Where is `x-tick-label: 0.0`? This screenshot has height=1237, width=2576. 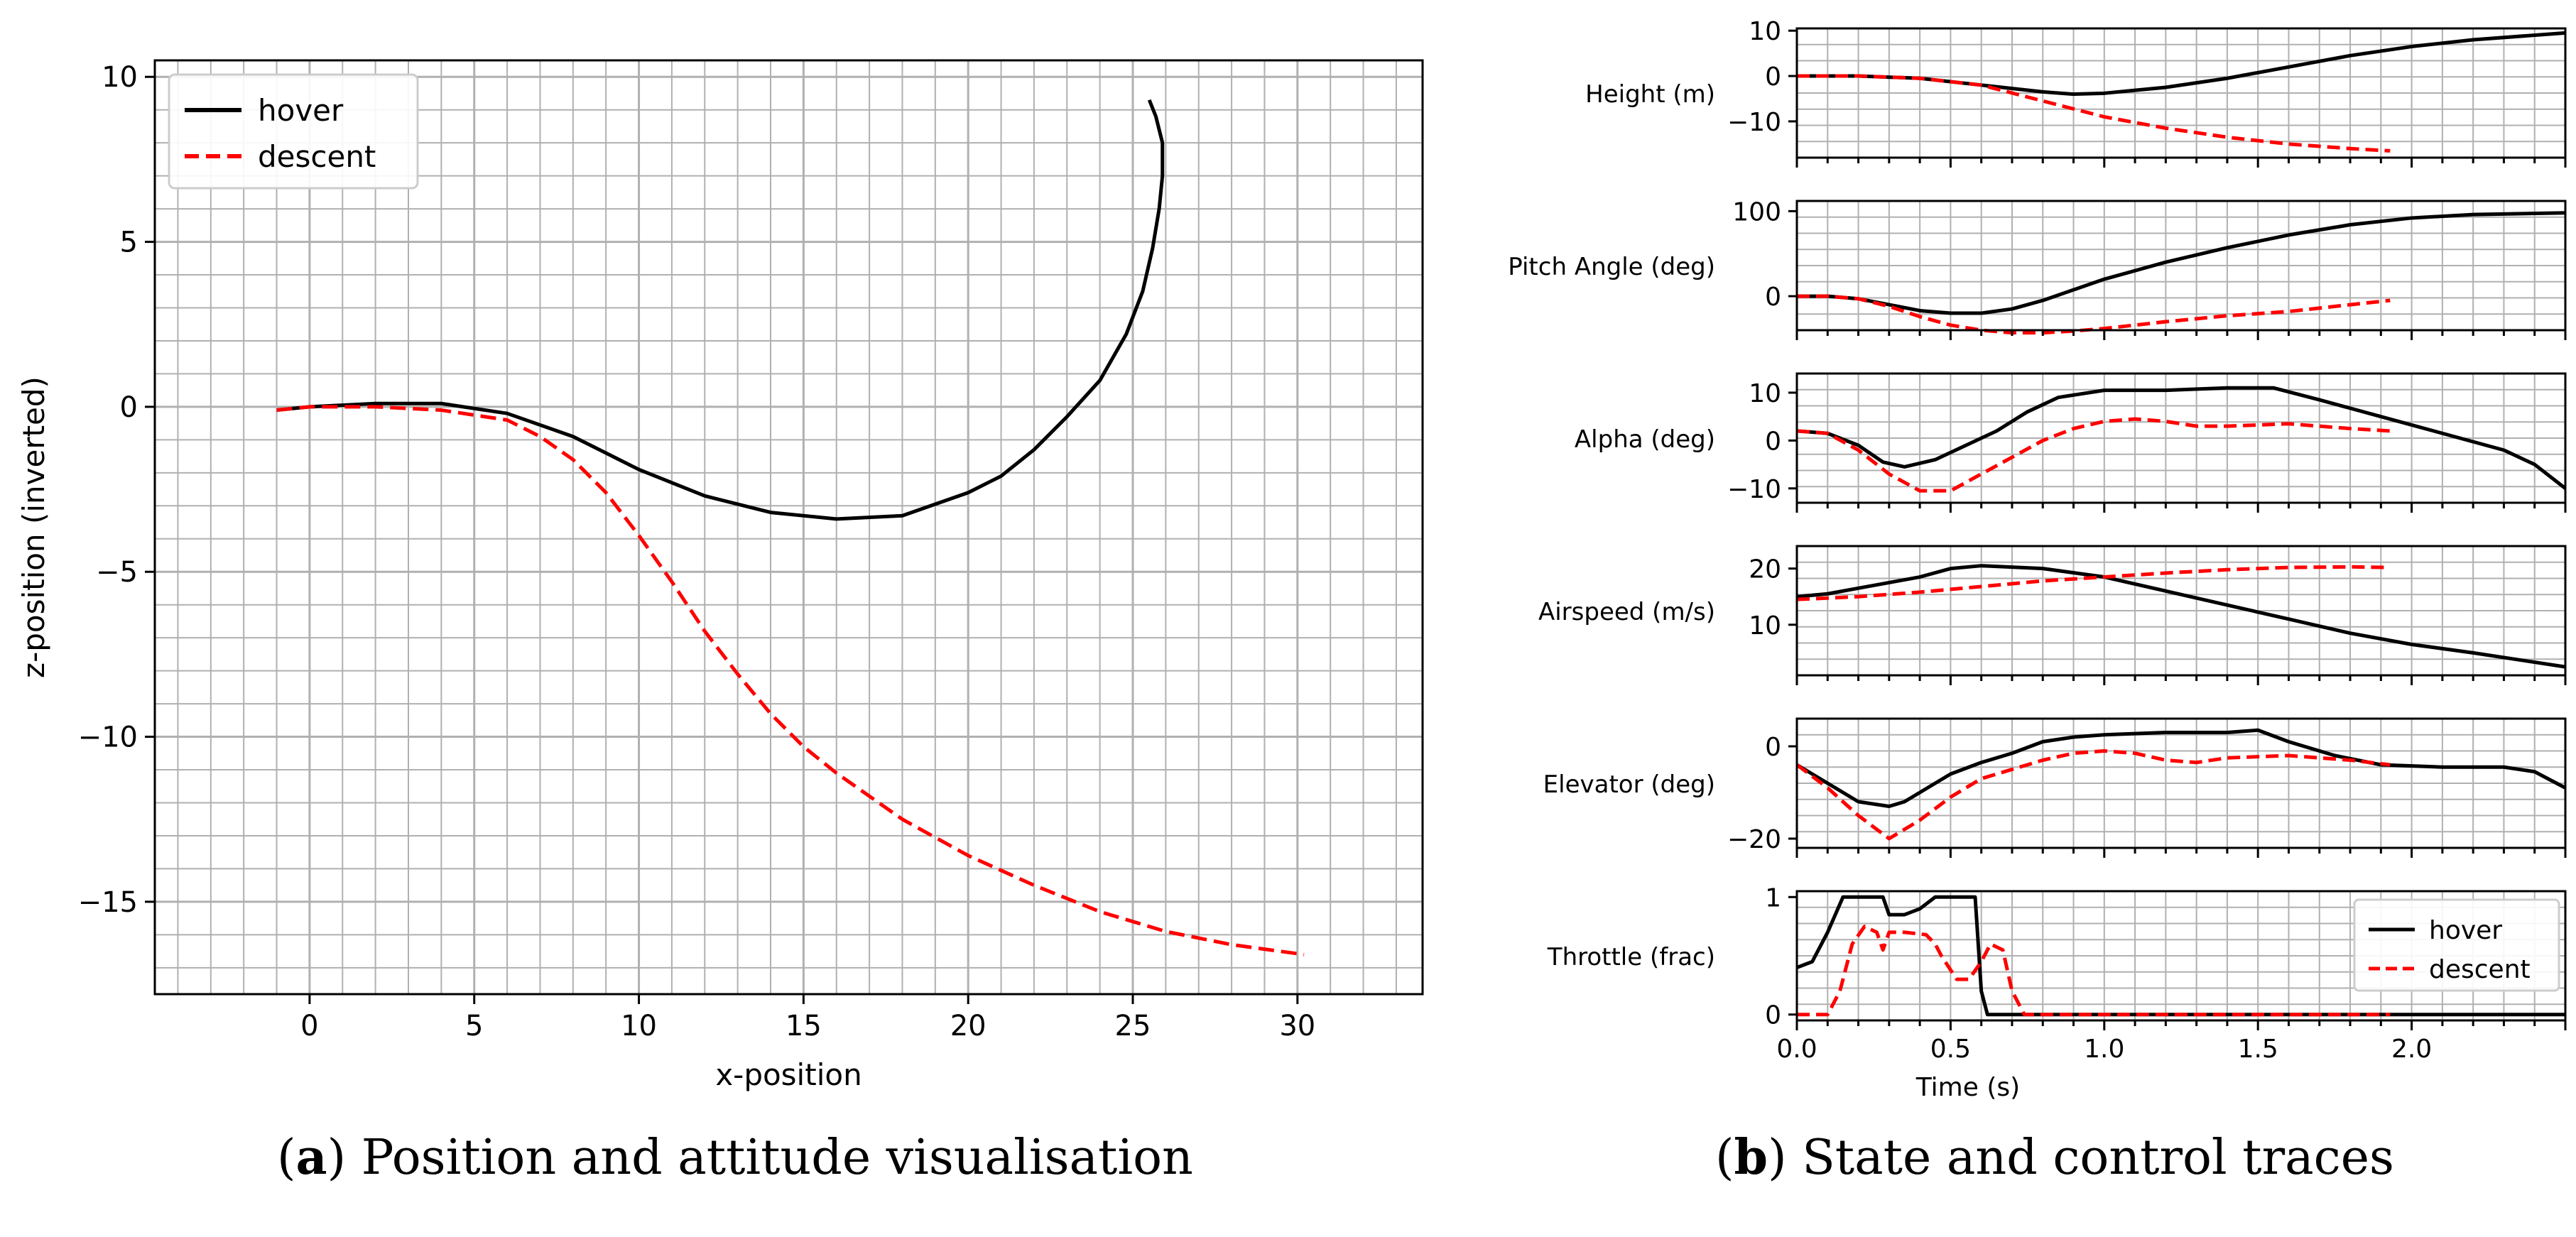
x-tick-label: 0.0 is located at coordinates (1797, 1050).